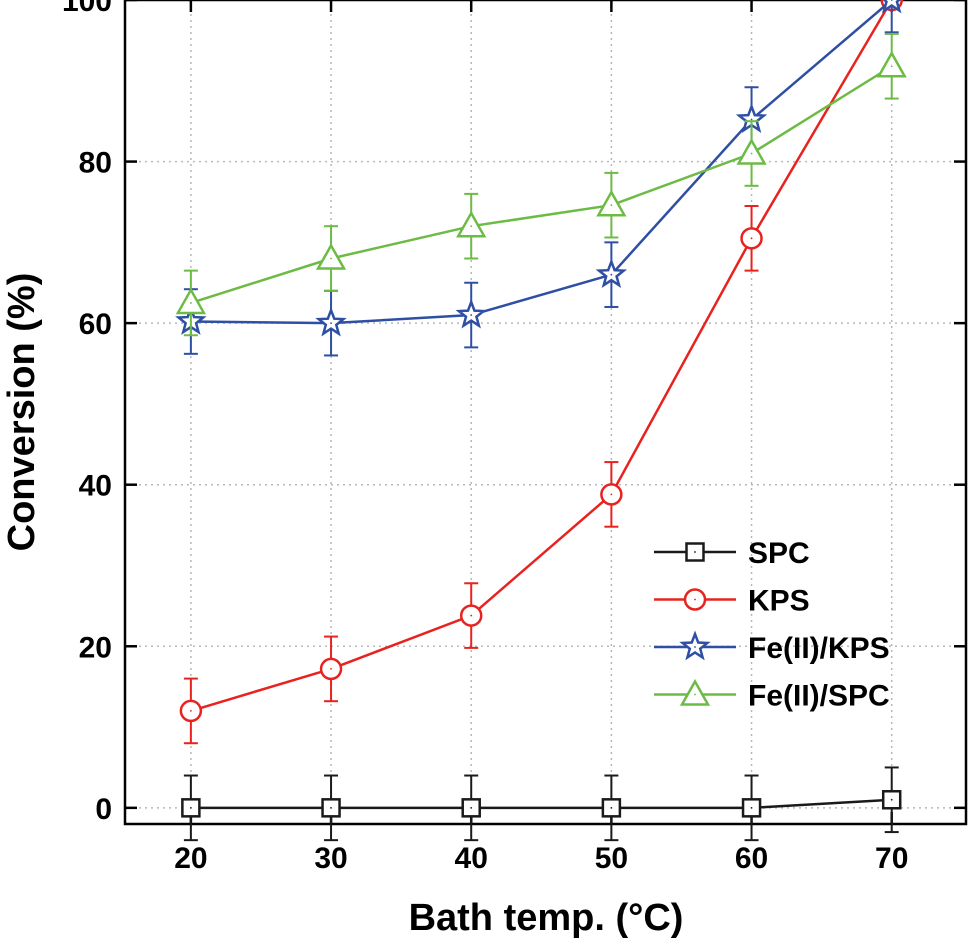 This screenshot has width=969, height=946. What do you see at coordinates (772, 625) in the screenshot?
I see `legend: SPC KPS Fe(II)/KPS Fe(II)/SPC` at bounding box center [772, 625].